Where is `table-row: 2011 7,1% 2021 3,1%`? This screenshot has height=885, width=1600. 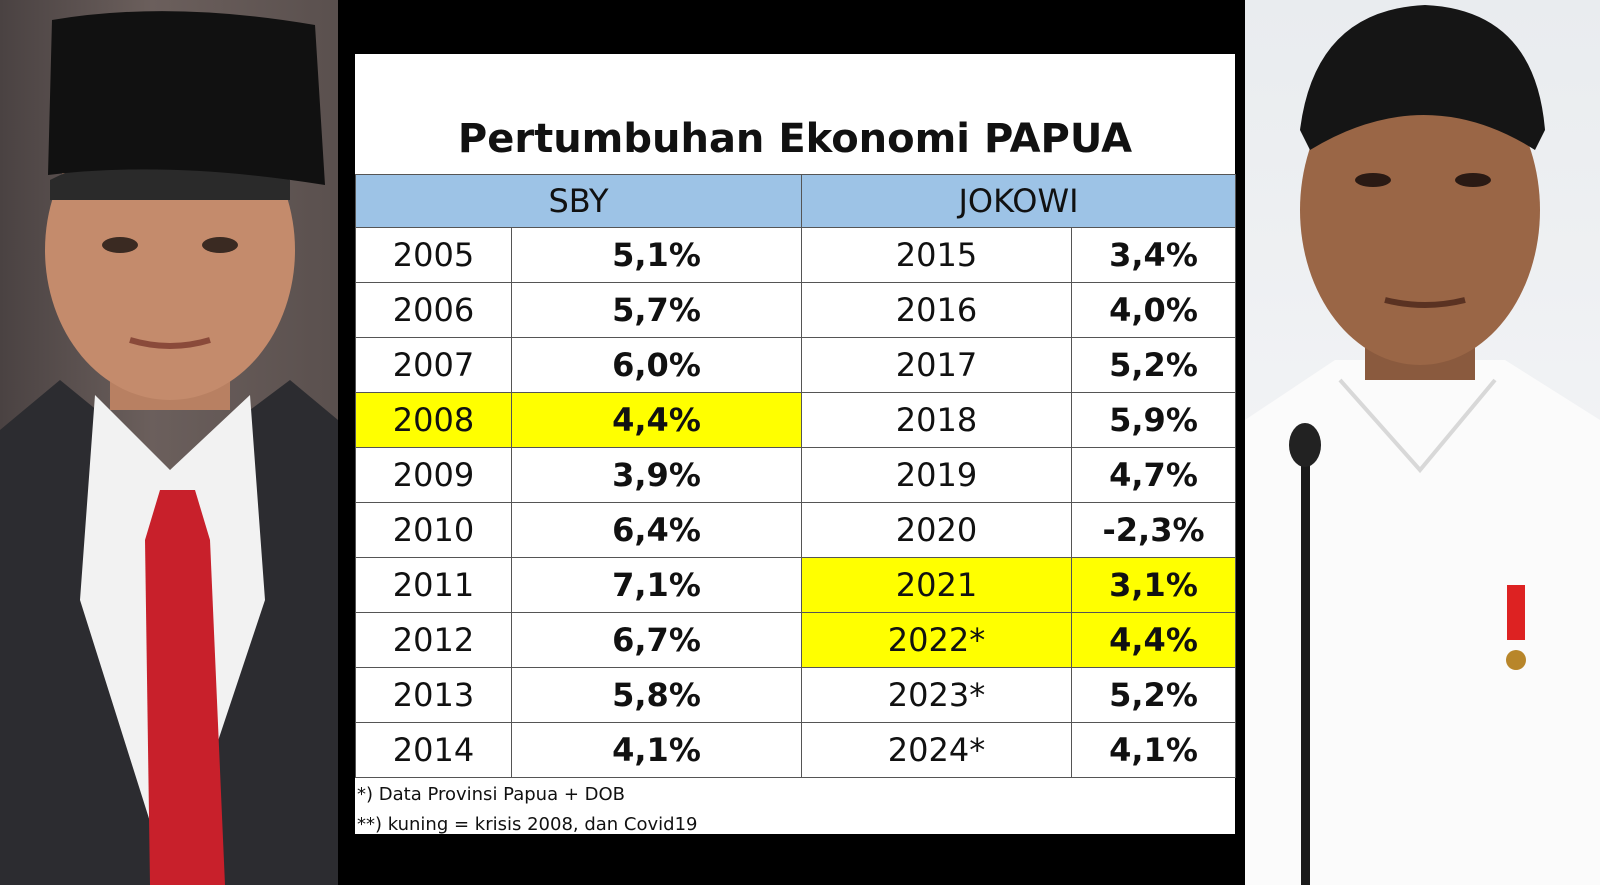
table-row: 2011 7,1% 2021 3,1% is located at coordinates (795, 585).